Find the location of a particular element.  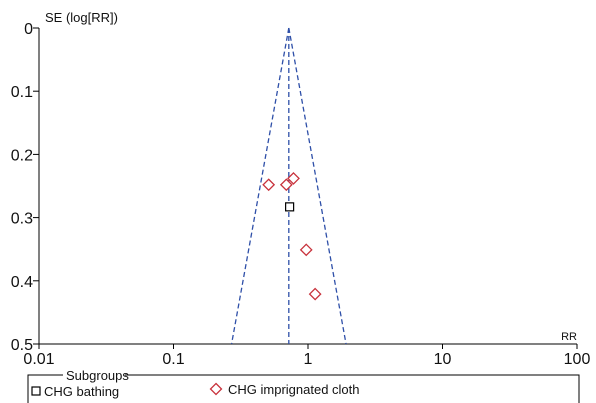

x-tick-label: 100 is located at coordinates (577, 359).